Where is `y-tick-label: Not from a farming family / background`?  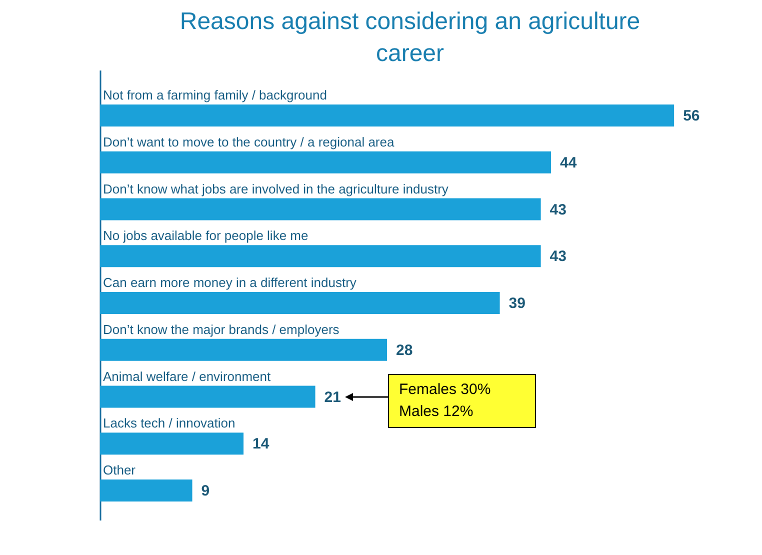
y-tick-label: Not from a farming family / background is located at coordinates (215, 95).